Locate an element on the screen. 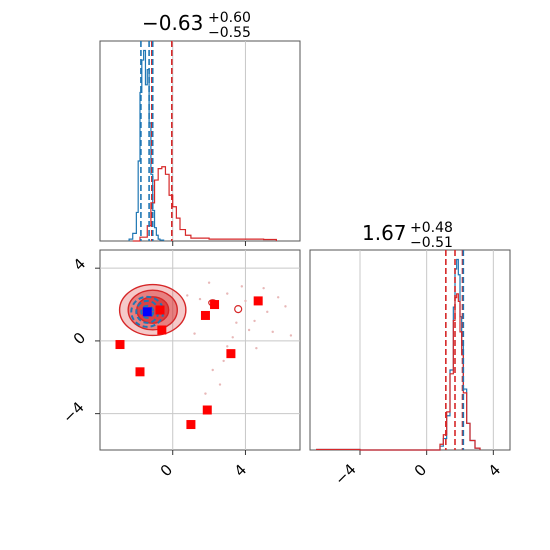 The width and height of the screenshot is (550, 550). density-contour-red is located at coordinates (238, 309).